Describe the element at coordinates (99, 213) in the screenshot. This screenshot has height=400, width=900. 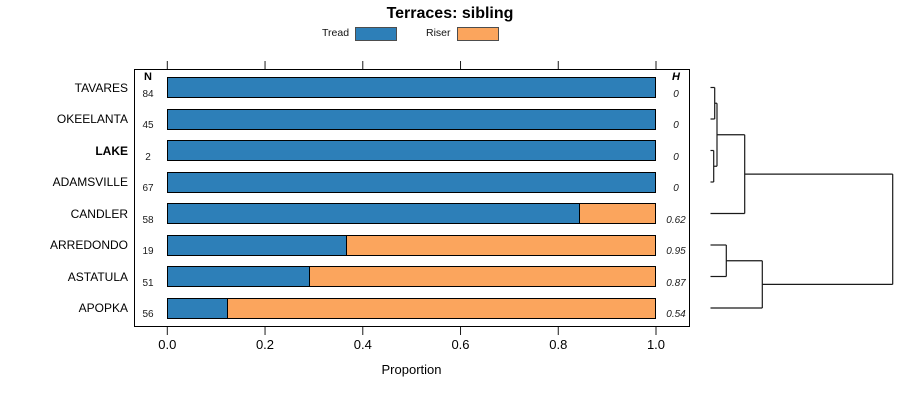
I see `row-label-candler: CANDLER` at that location.